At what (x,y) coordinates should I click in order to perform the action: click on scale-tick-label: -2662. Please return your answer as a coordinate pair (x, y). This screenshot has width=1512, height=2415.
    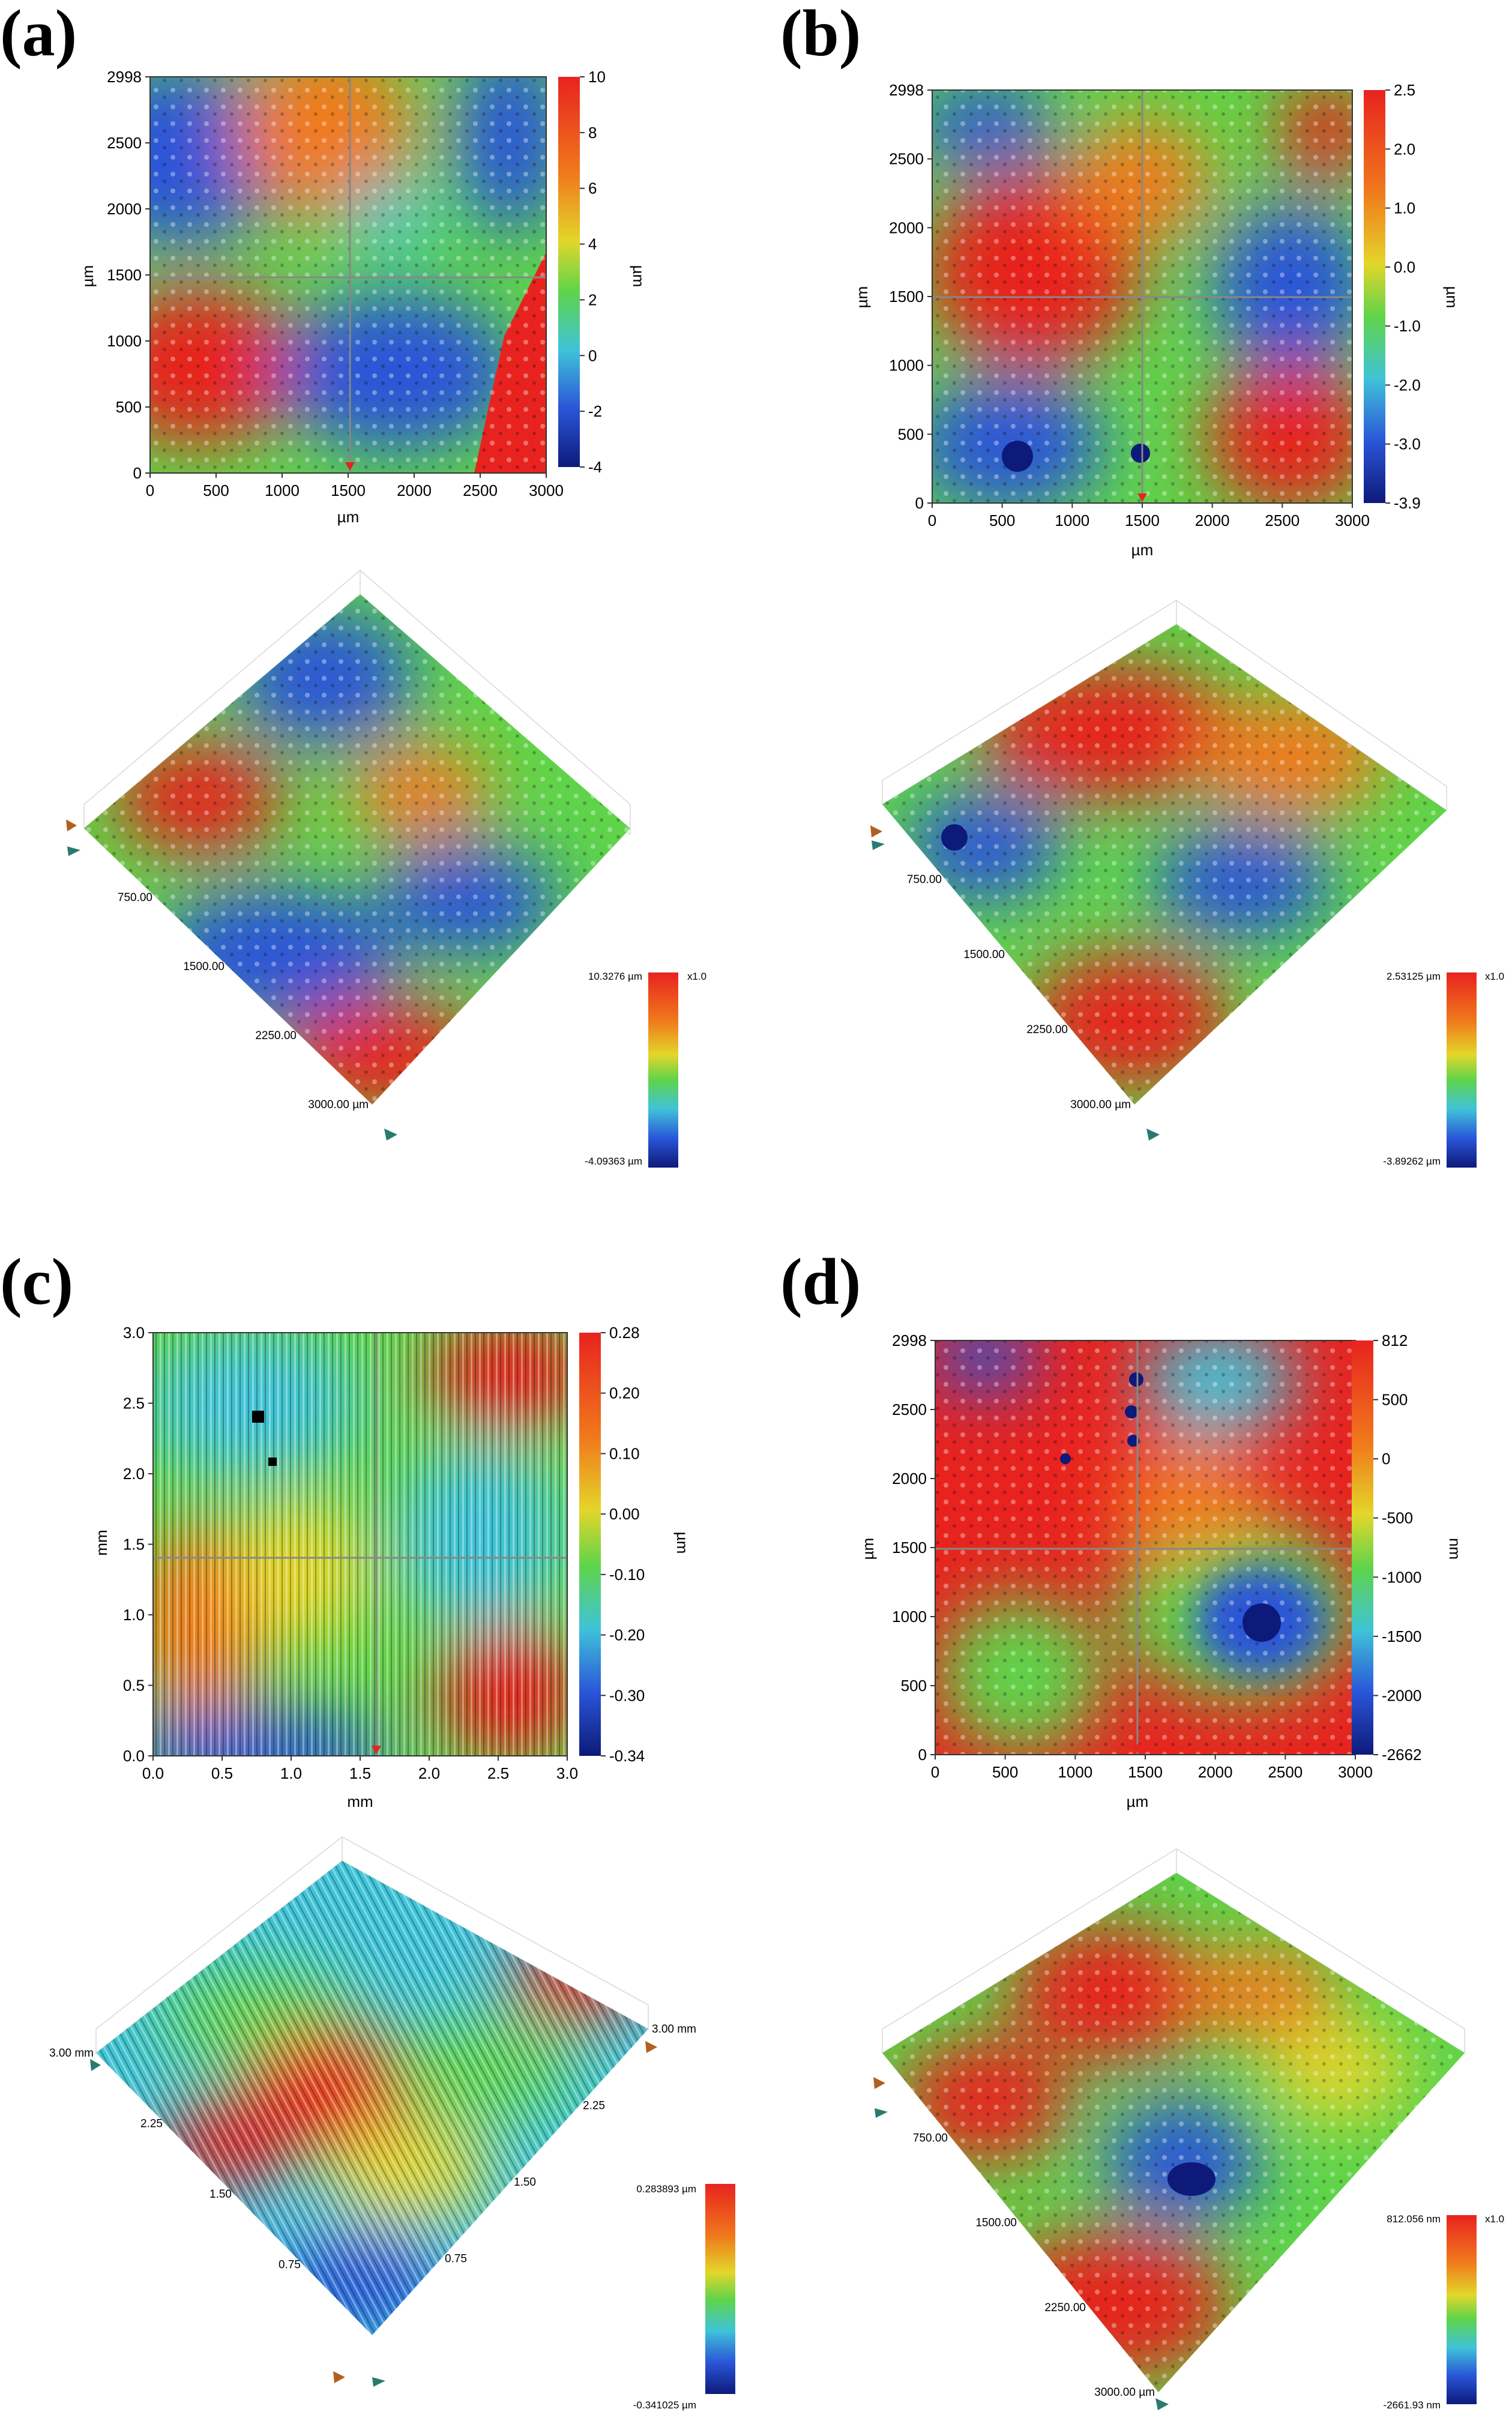
    Looking at the image, I should click on (1402, 1755).